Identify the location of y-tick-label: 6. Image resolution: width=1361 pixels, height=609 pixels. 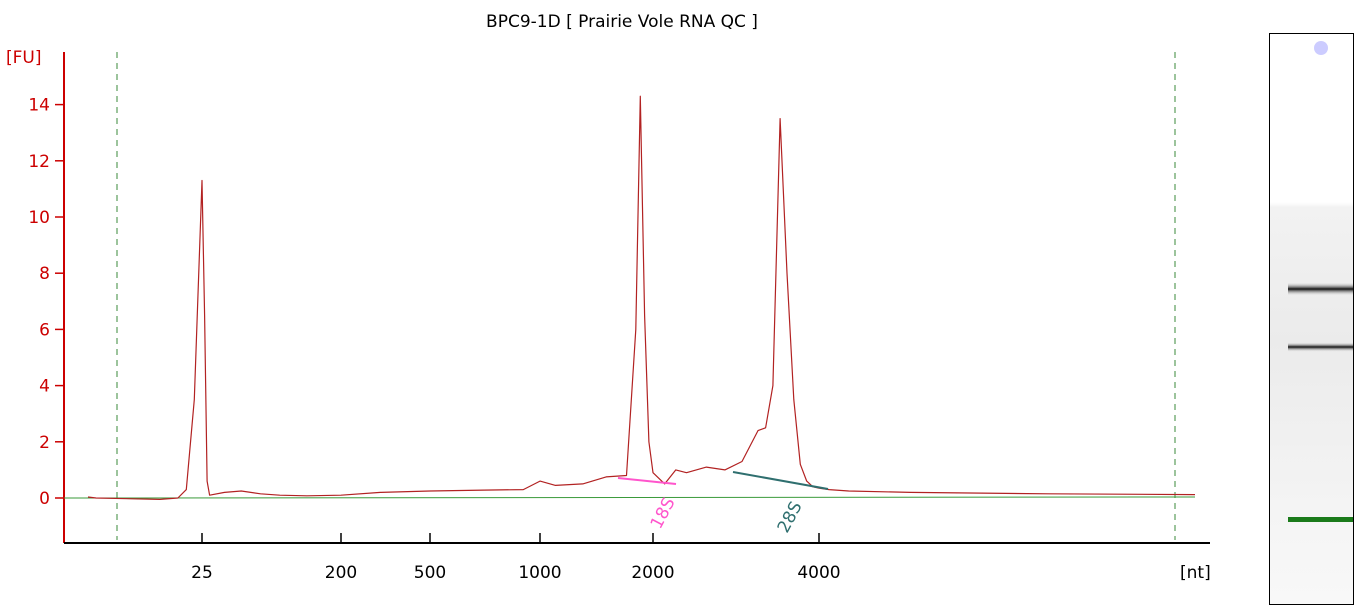
(44, 330).